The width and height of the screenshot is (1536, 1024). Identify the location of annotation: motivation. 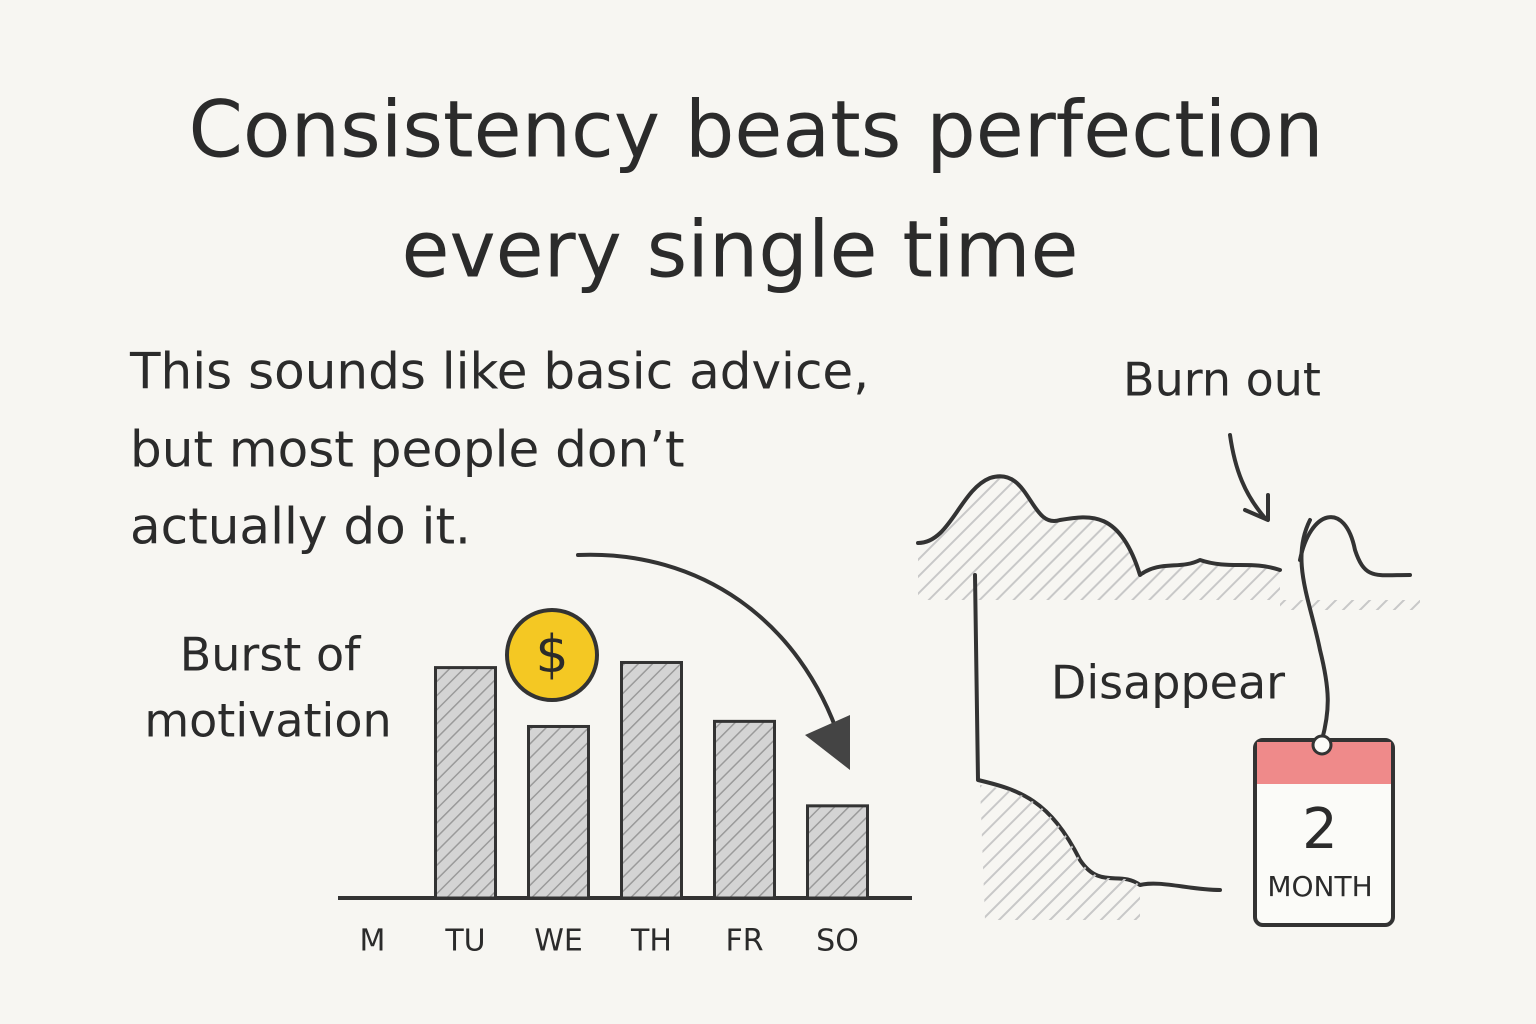
(267, 721).